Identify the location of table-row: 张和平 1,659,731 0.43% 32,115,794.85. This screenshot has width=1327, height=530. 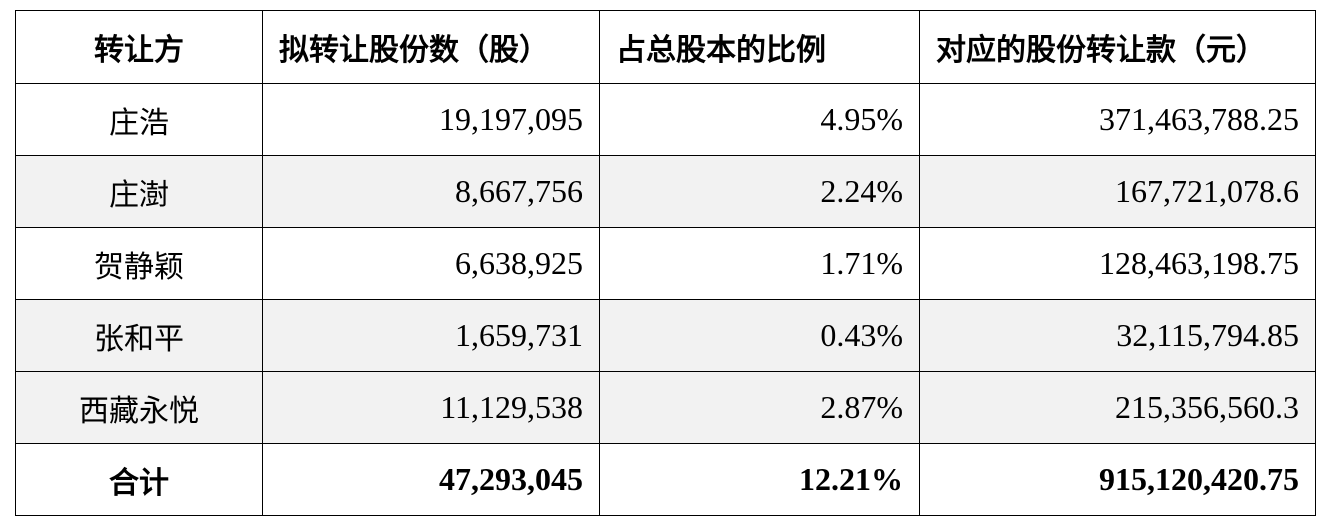
(665, 335).